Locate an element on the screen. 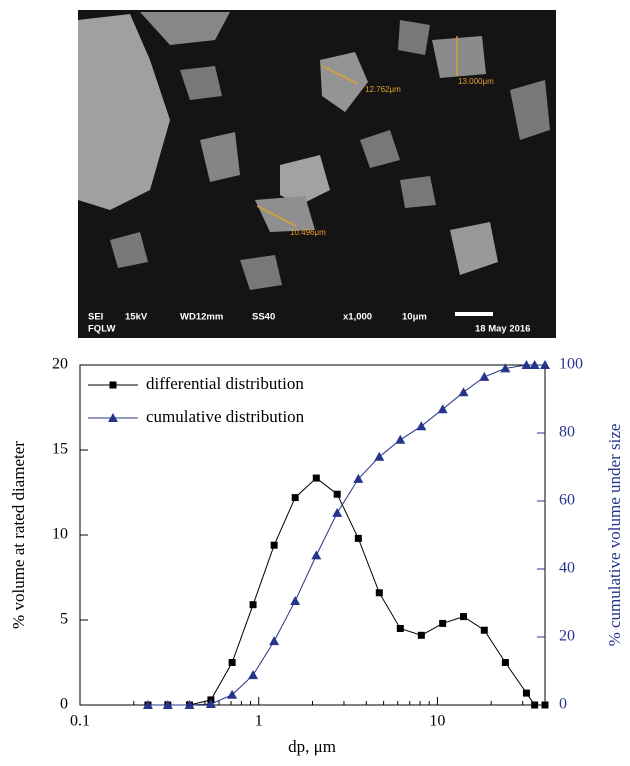 The width and height of the screenshot is (630, 766). legend-label: cumulative distribution is located at coordinates (225, 416).